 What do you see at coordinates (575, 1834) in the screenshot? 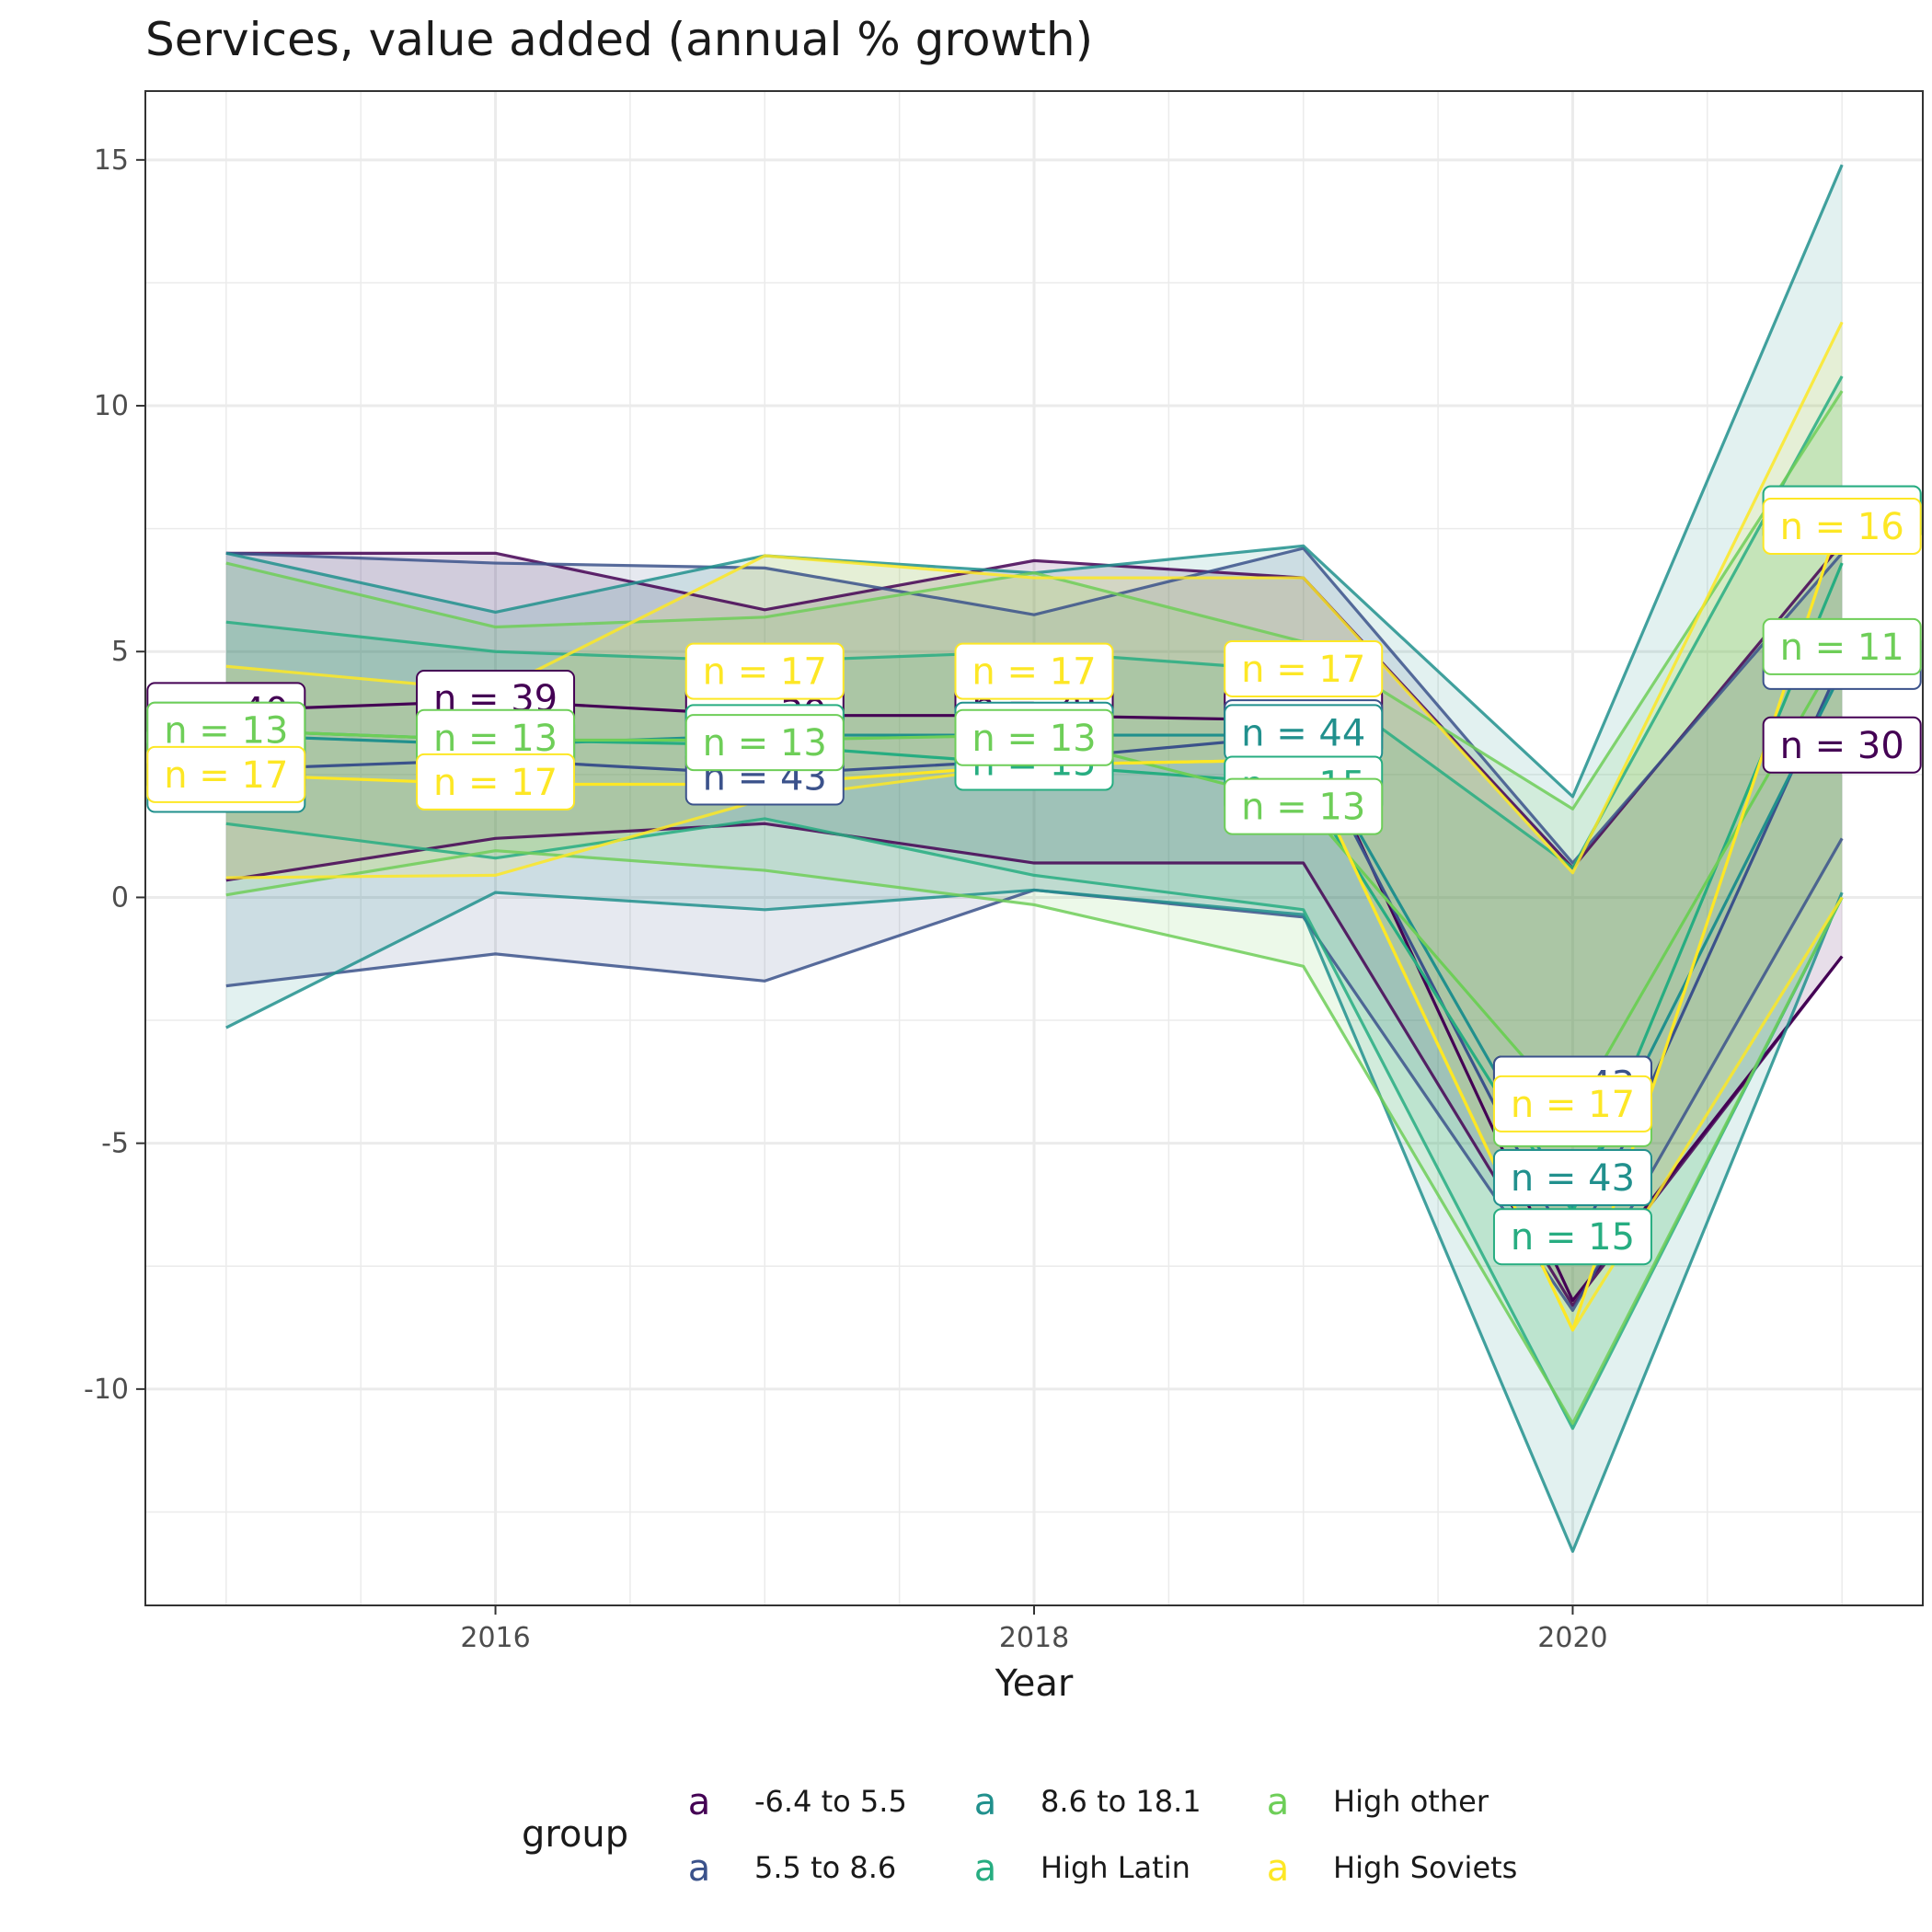
I see `legend-title: group` at bounding box center [575, 1834].